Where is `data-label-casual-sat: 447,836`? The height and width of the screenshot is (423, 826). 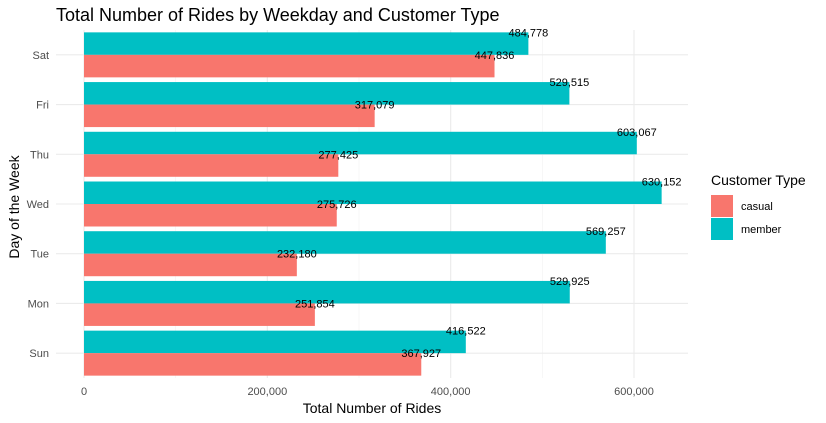 data-label-casual-sat: 447,836 is located at coordinates (495, 56).